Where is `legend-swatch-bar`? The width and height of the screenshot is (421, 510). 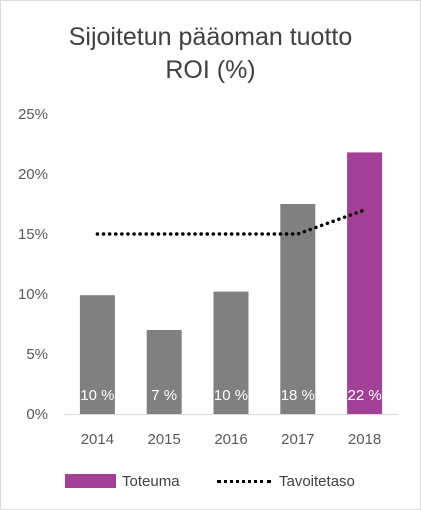
legend-swatch-bar is located at coordinates (90, 481).